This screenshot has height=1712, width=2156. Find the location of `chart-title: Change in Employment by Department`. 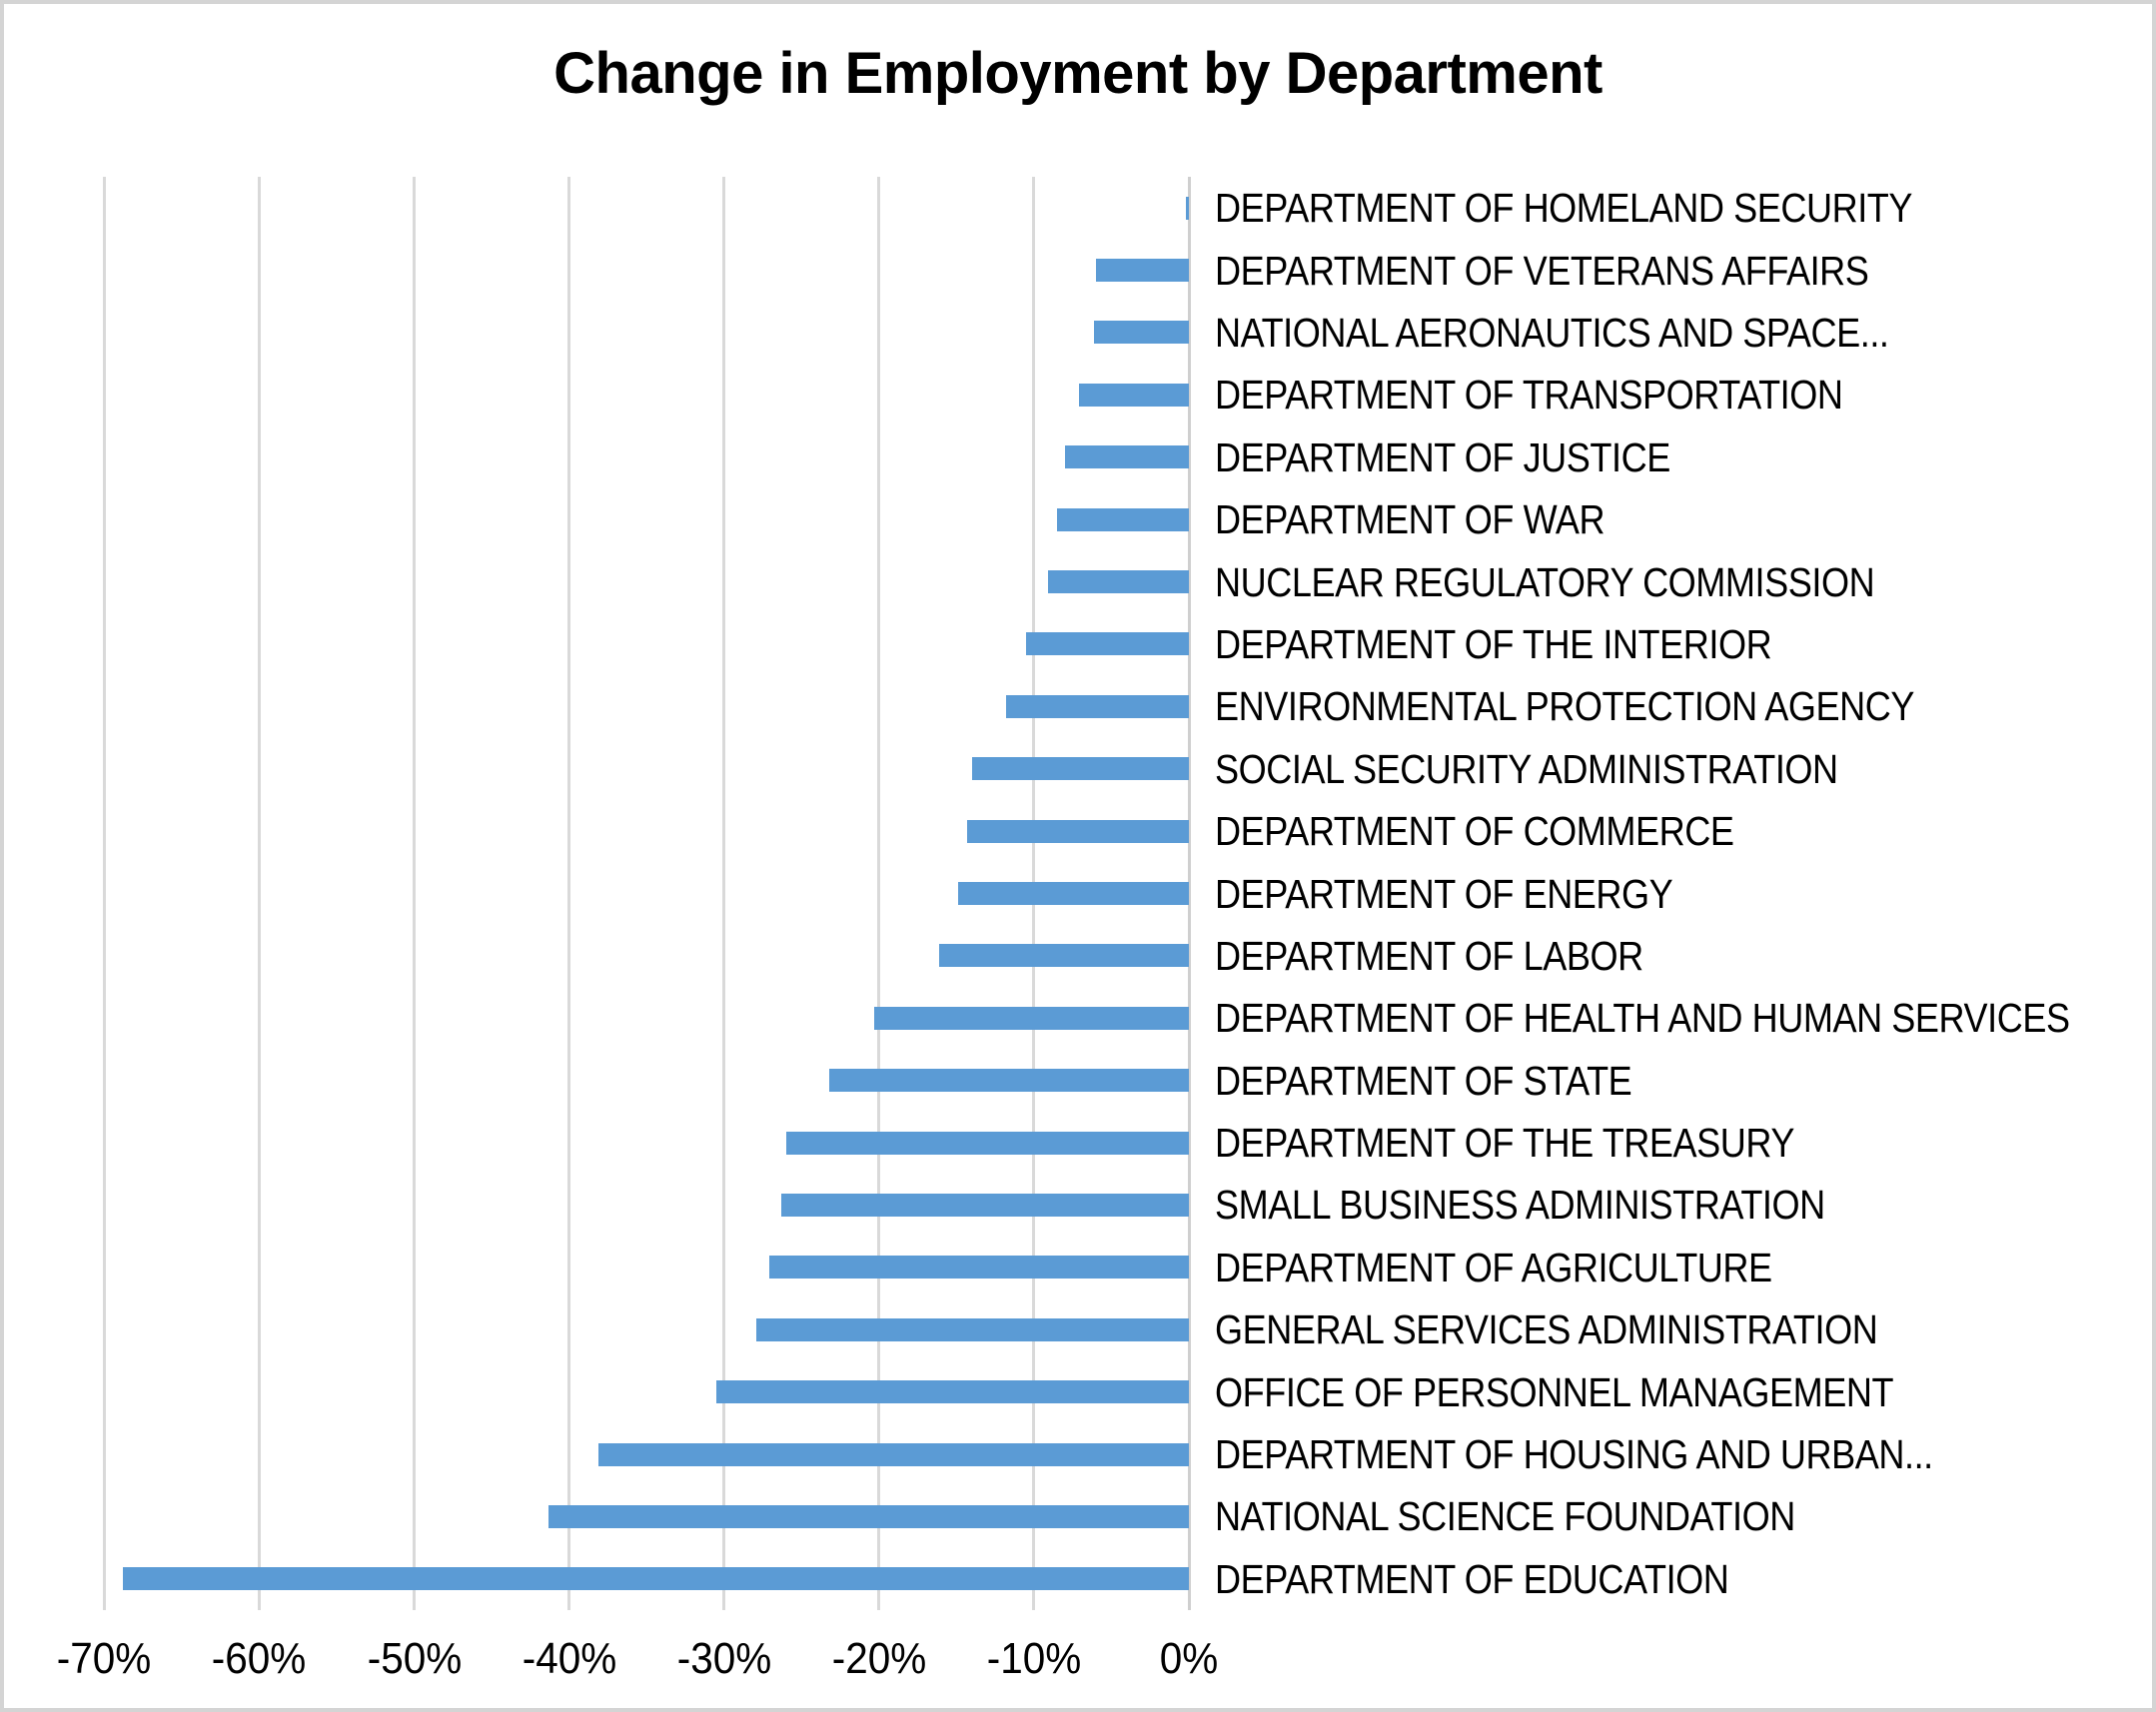

chart-title: Change in Employment by Department is located at coordinates (1078, 73).